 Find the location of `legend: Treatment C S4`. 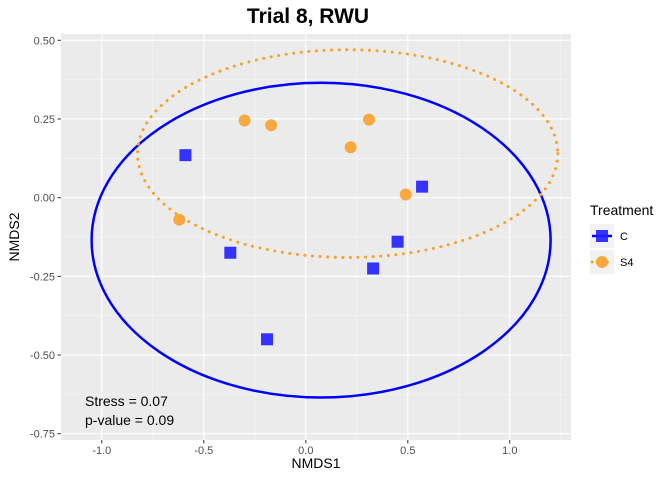

legend: Treatment C S4 is located at coordinates (621, 238).